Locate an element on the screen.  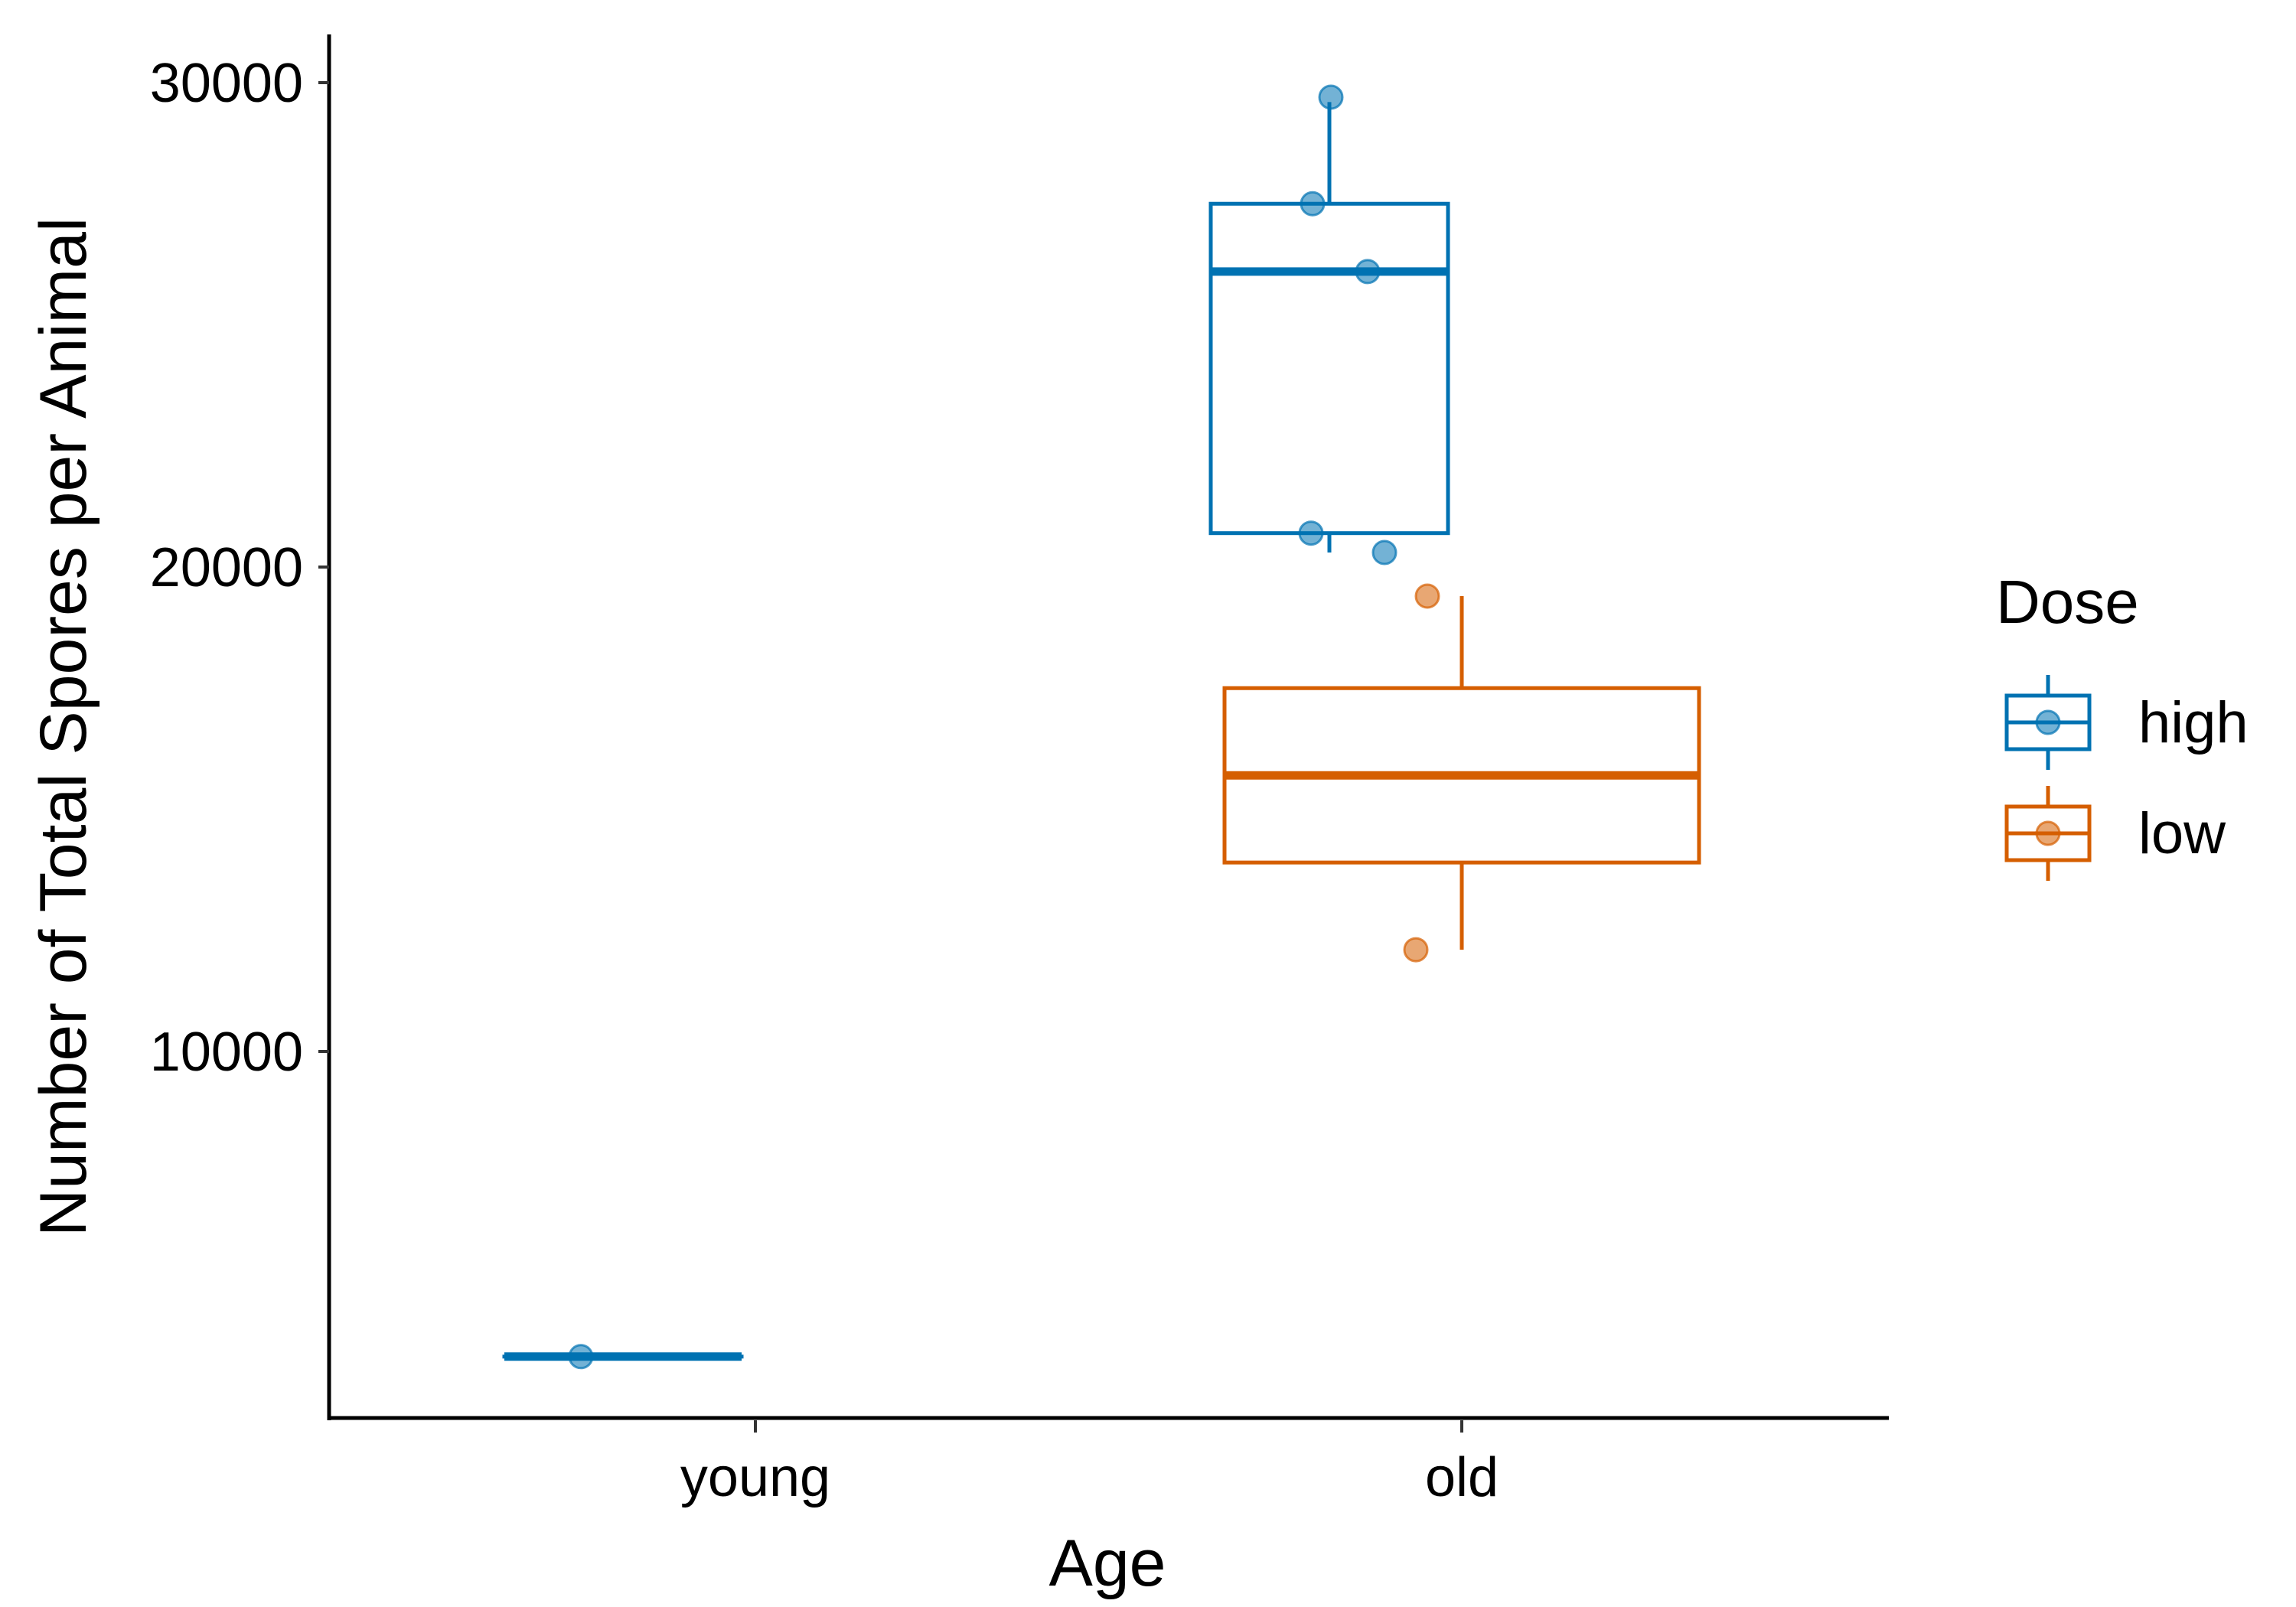
legend-label: low is located at coordinates (2182, 834).